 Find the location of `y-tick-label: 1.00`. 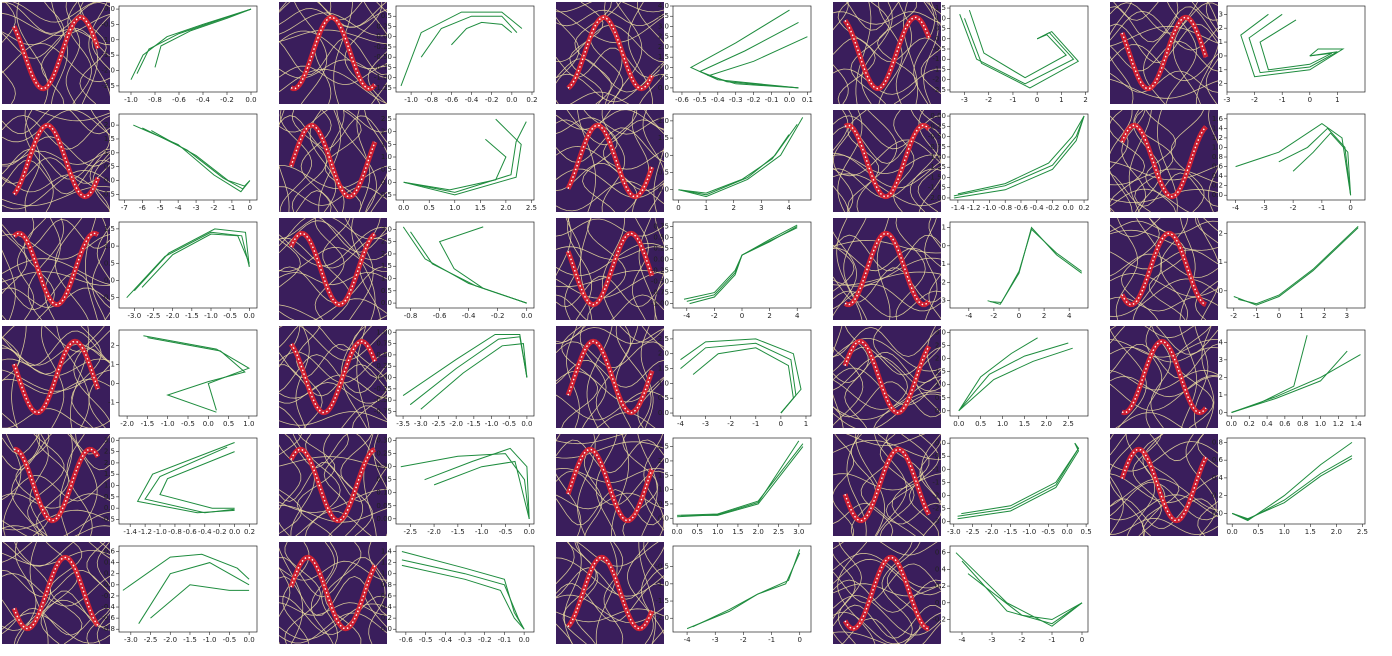

y-tick-label: 1.00 is located at coordinates (384, 332).